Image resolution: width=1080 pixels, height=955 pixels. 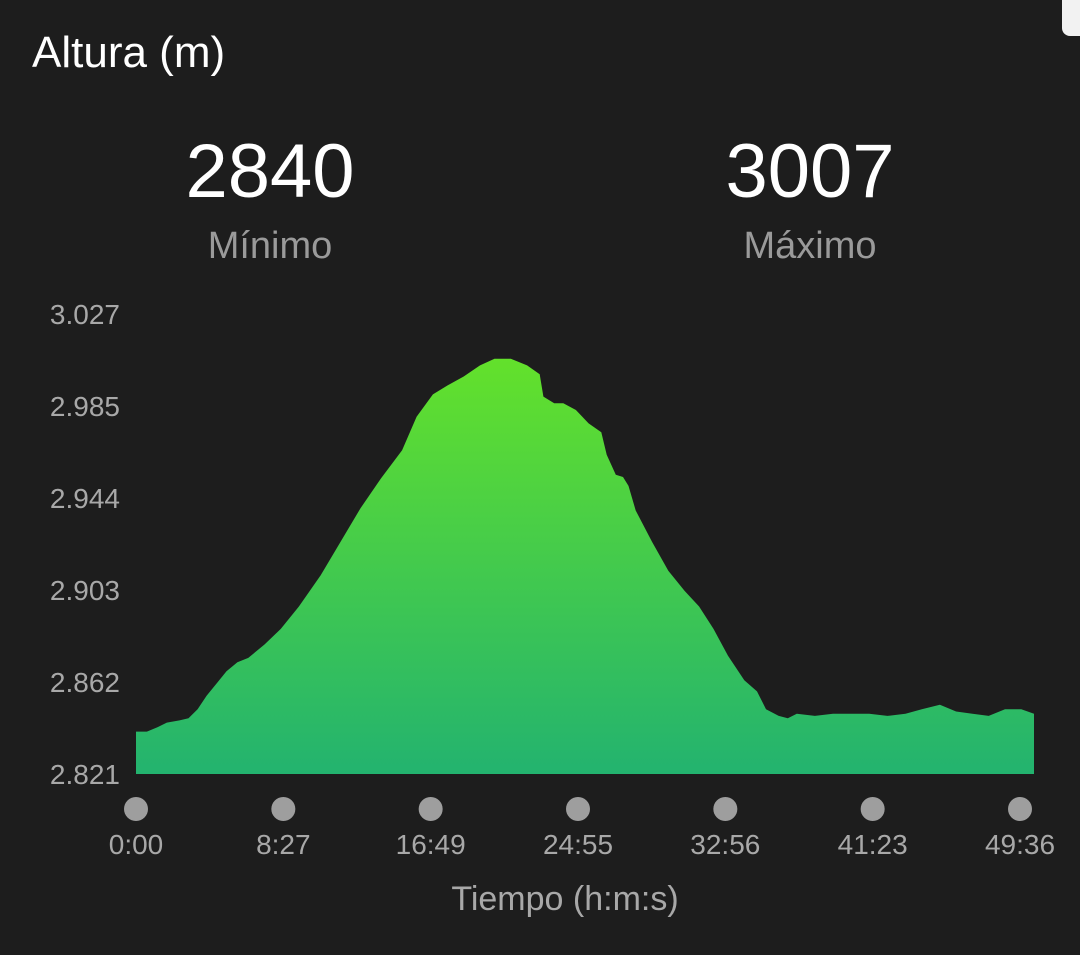 What do you see at coordinates (85, 498) in the screenshot?
I see `y-tick-label: 2.944` at bounding box center [85, 498].